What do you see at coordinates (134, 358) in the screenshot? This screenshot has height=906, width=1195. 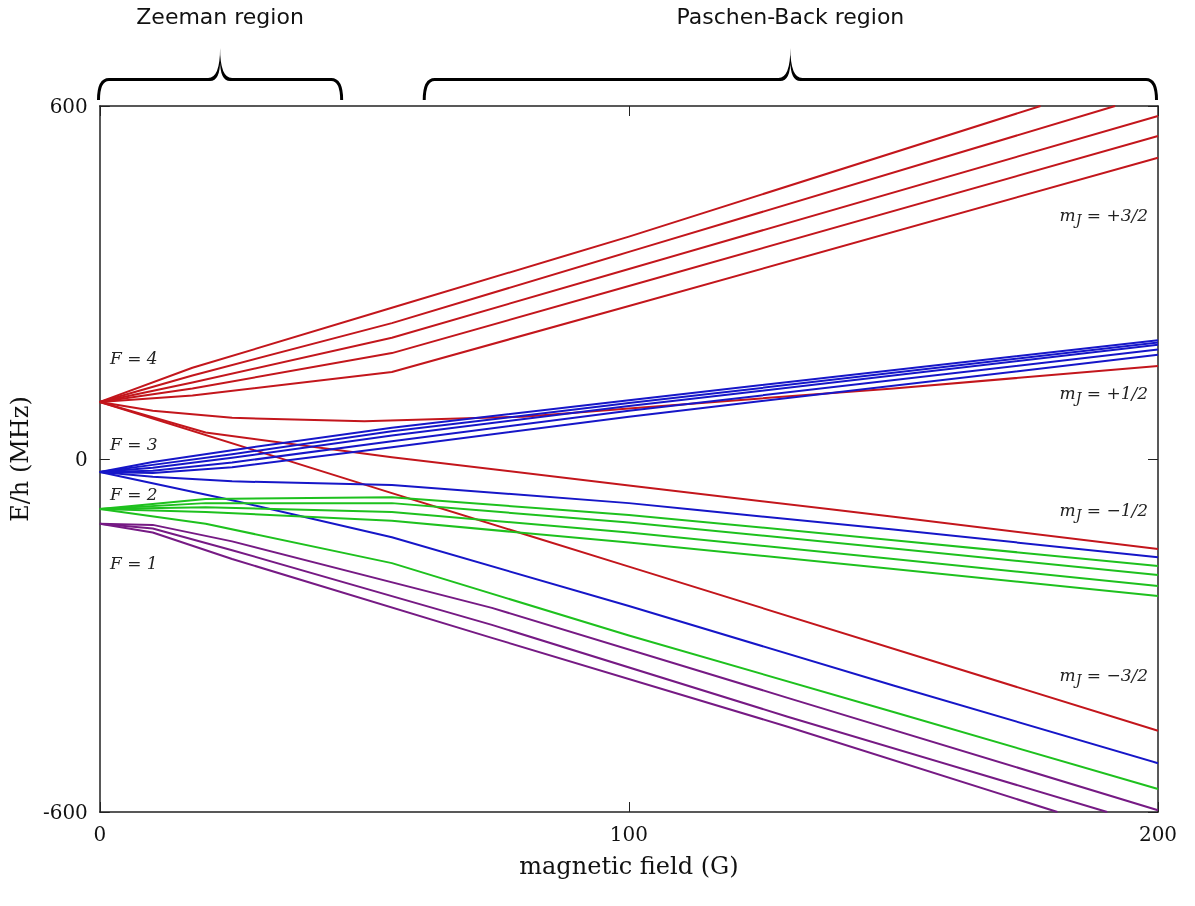 I see `annotation: F = 4` at bounding box center [134, 358].